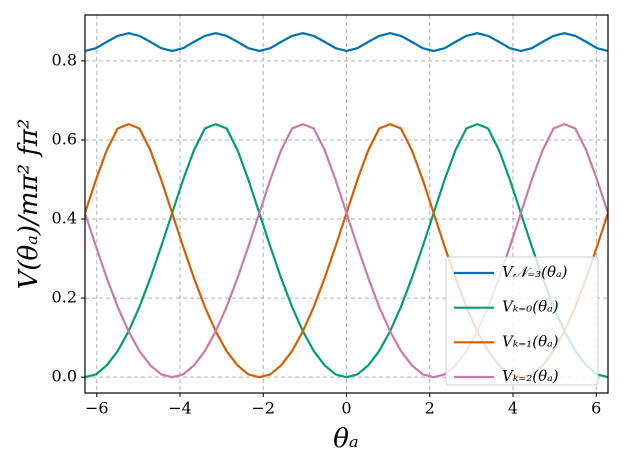  I want to click on x-tick-label: −2, so click(263, 408).